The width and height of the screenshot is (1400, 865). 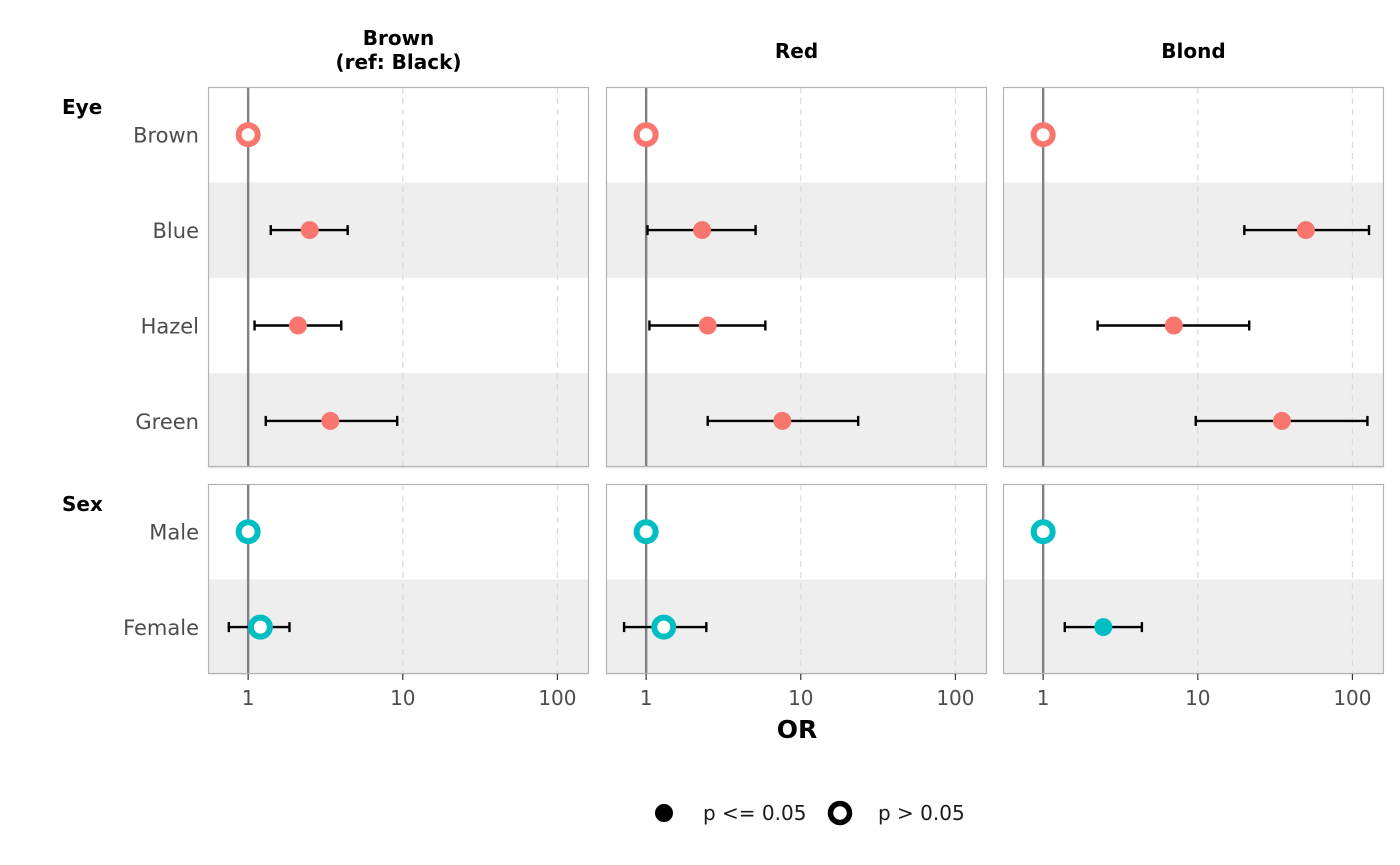 I want to click on x-axis-title: OR, so click(x=797, y=729).